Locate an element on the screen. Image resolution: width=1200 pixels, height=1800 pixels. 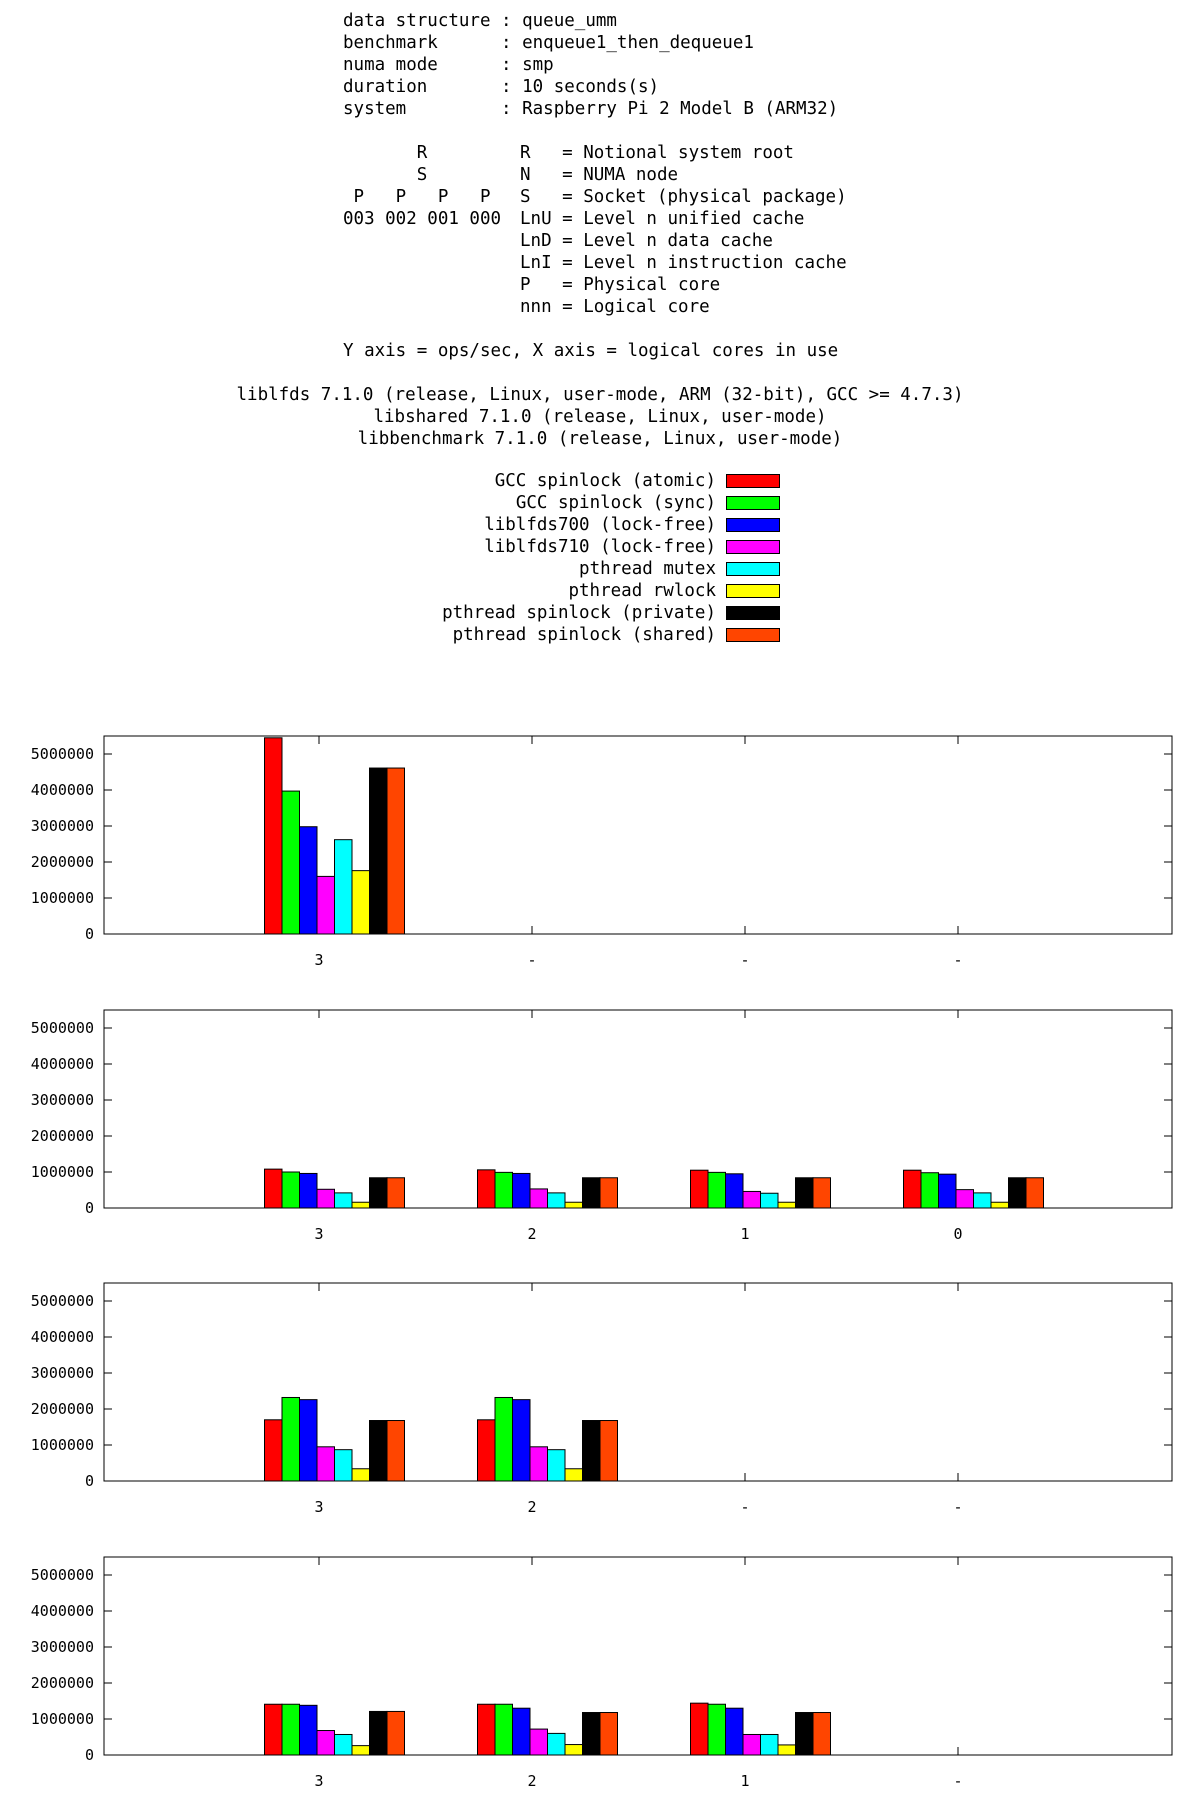
legend-item: pthread spinlock (private) is located at coordinates (611, 613).